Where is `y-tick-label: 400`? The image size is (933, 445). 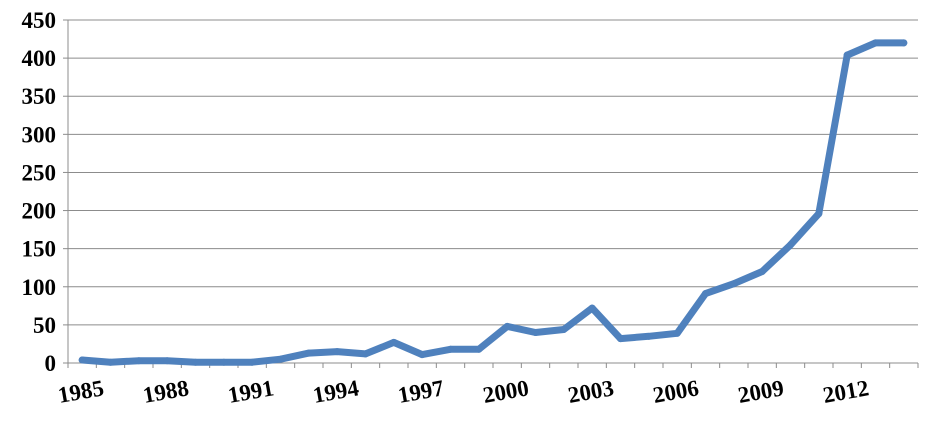
y-tick-label: 400 is located at coordinates (39, 58).